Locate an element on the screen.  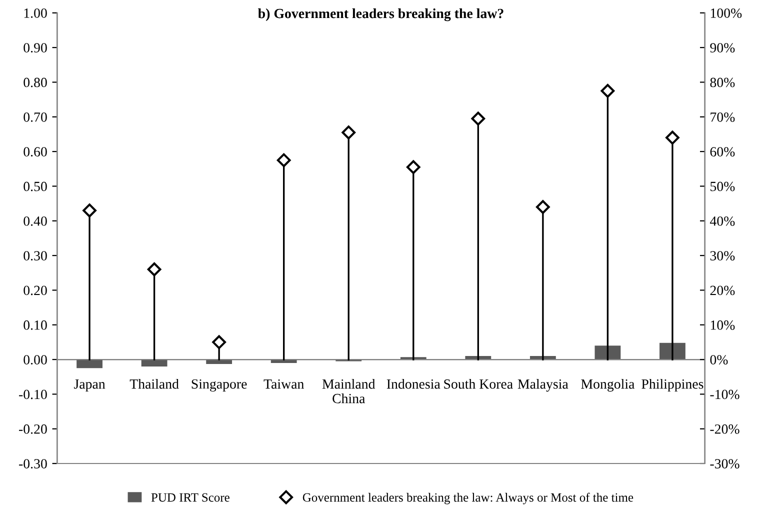
y-tick-label: 0.40 is located at coordinates (35, 221).